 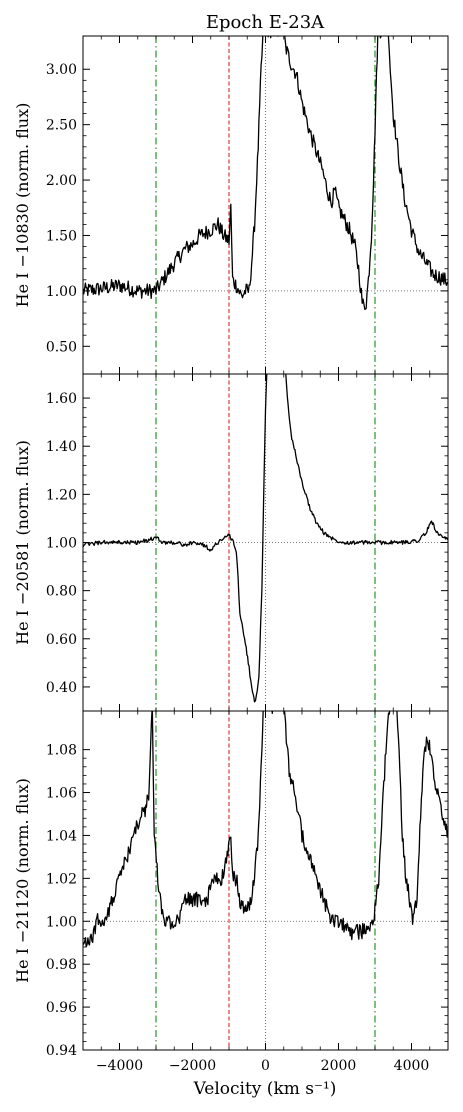 What do you see at coordinates (265, 22) in the screenshot?
I see `chart-title: Epoch E-23A` at bounding box center [265, 22].